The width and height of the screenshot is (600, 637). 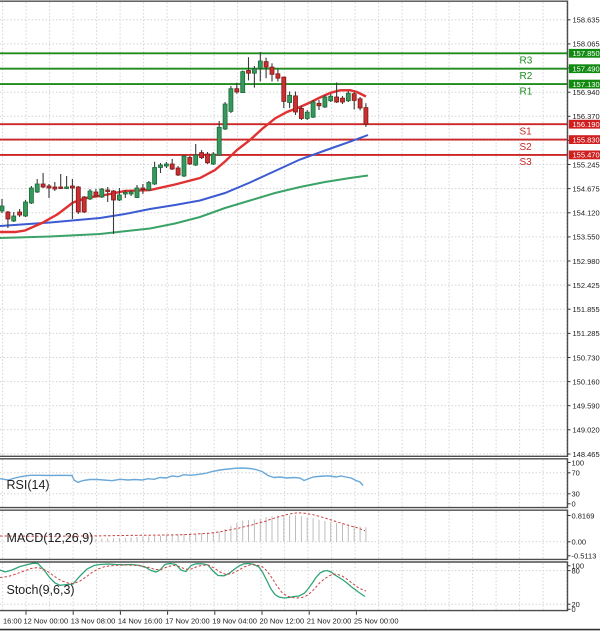 I want to click on svg-text: 13 Nov 08:00, so click(x=93, y=621).